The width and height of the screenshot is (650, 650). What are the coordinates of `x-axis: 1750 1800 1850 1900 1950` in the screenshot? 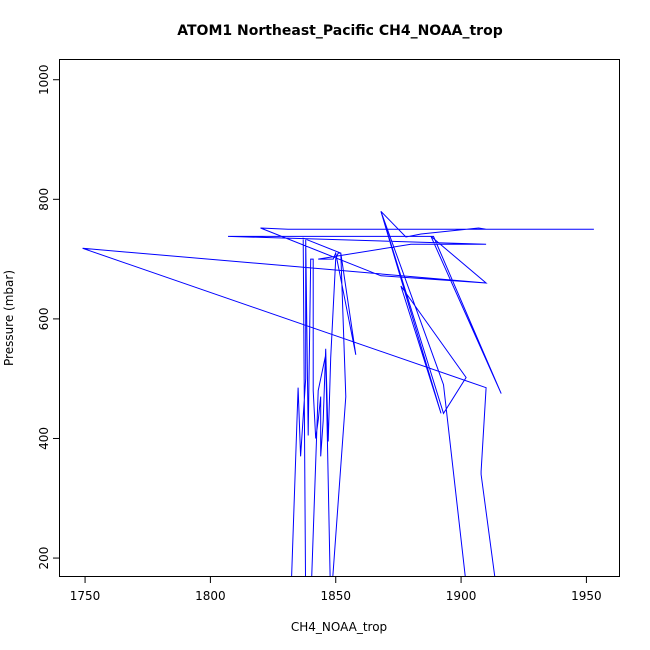 It's located at (336, 589).